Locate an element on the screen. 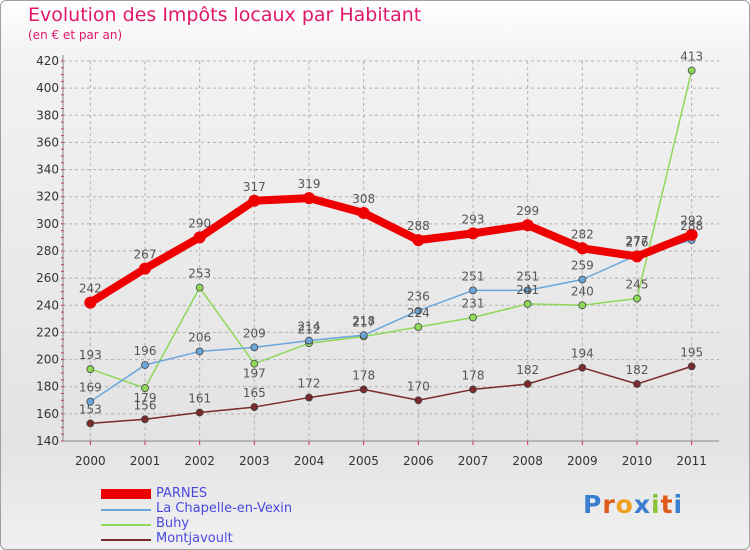 The height and width of the screenshot is (550, 750). legend-item-buhy: Buhy is located at coordinates (231, 524).